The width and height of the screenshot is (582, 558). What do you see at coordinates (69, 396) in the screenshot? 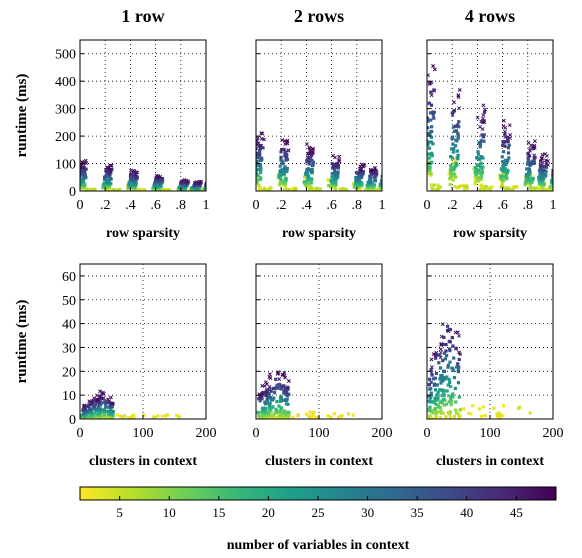
I see `y-tick-label: 10` at bounding box center [69, 396].